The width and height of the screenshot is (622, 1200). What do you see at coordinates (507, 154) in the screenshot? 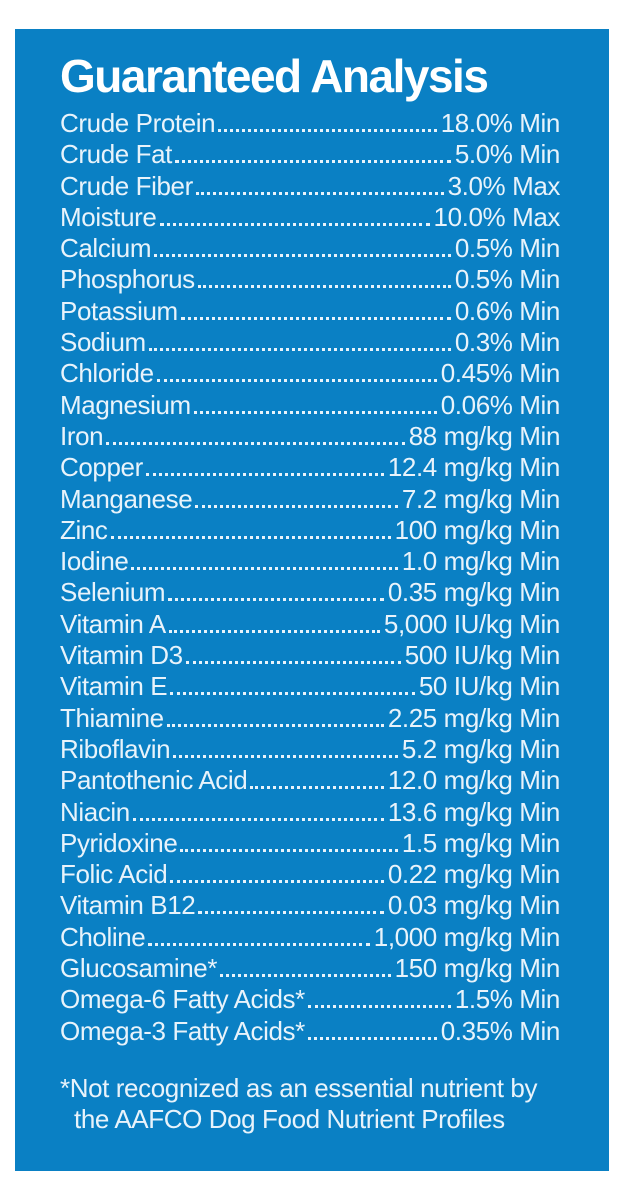
I see `nutrient-value: 5.0% Min` at bounding box center [507, 154].